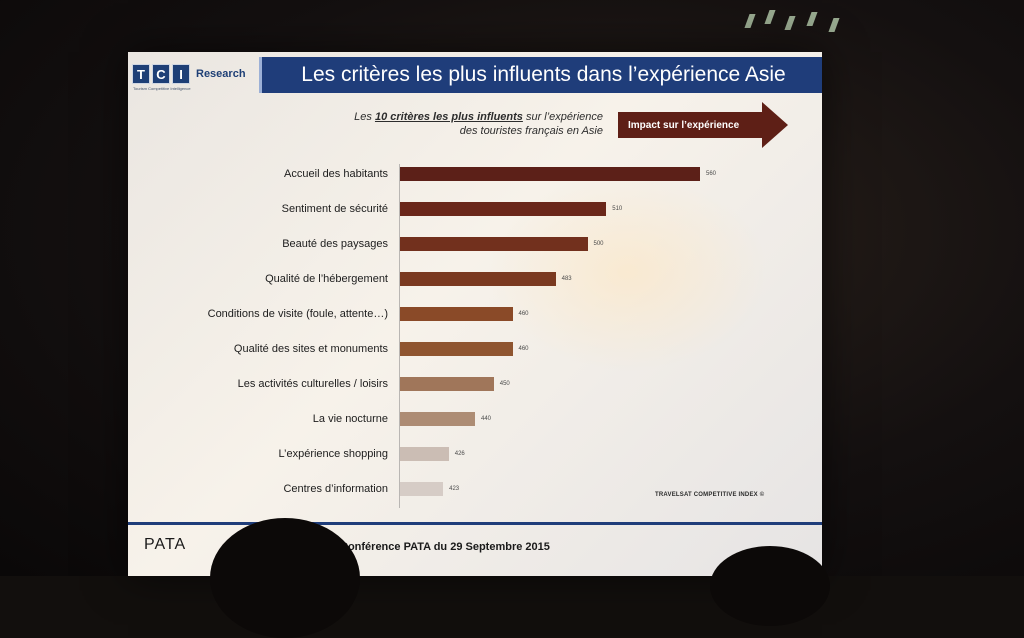  What do you see at coordinates (333, 454) in the screenshot?
I see `category-label: L’expérience shopping` at bounding box center [333, 454].